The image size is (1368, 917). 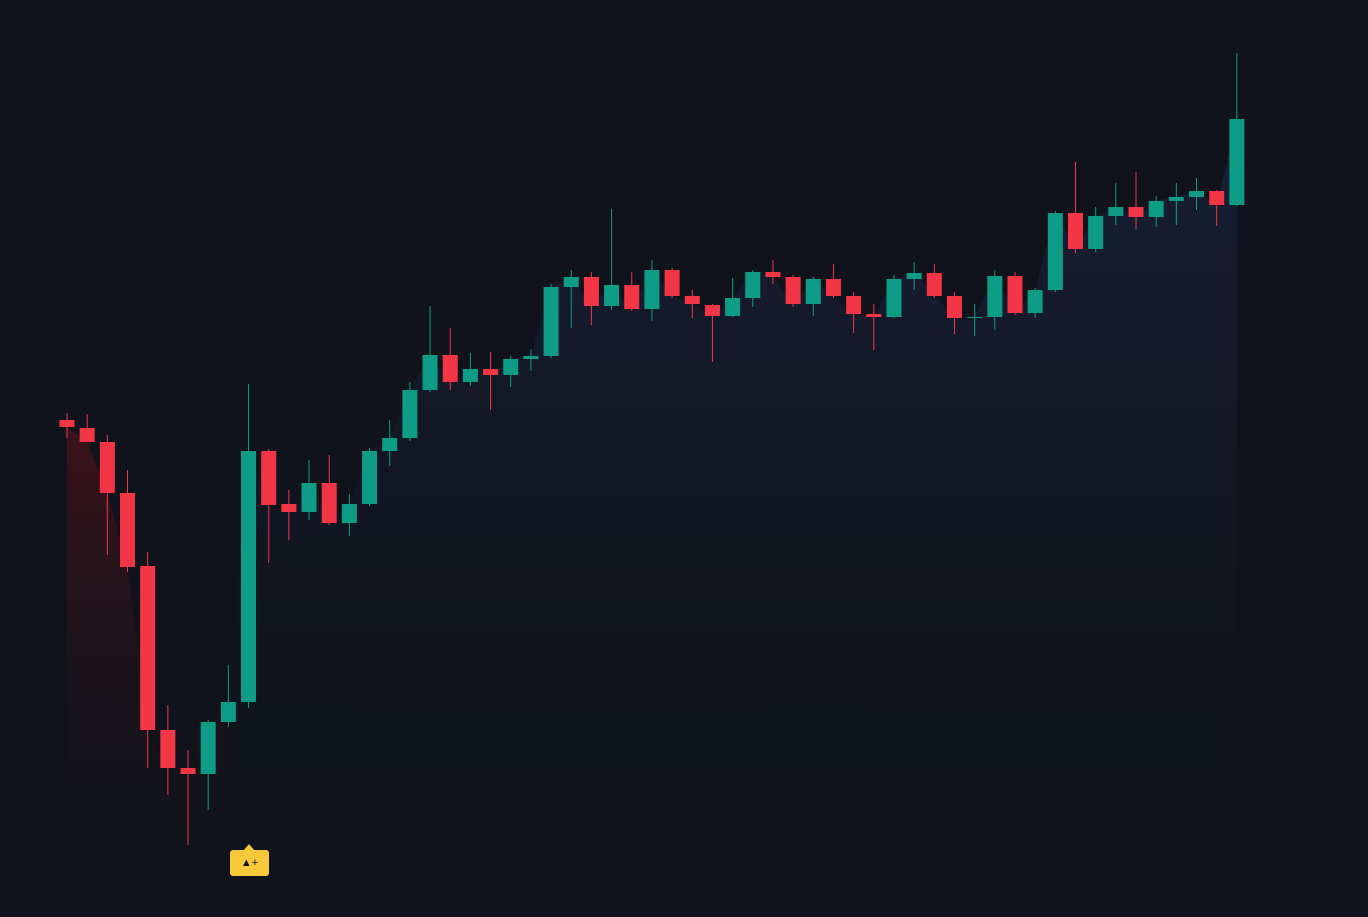 I want to click on marker: ▲+, so click(x=249, y=860).